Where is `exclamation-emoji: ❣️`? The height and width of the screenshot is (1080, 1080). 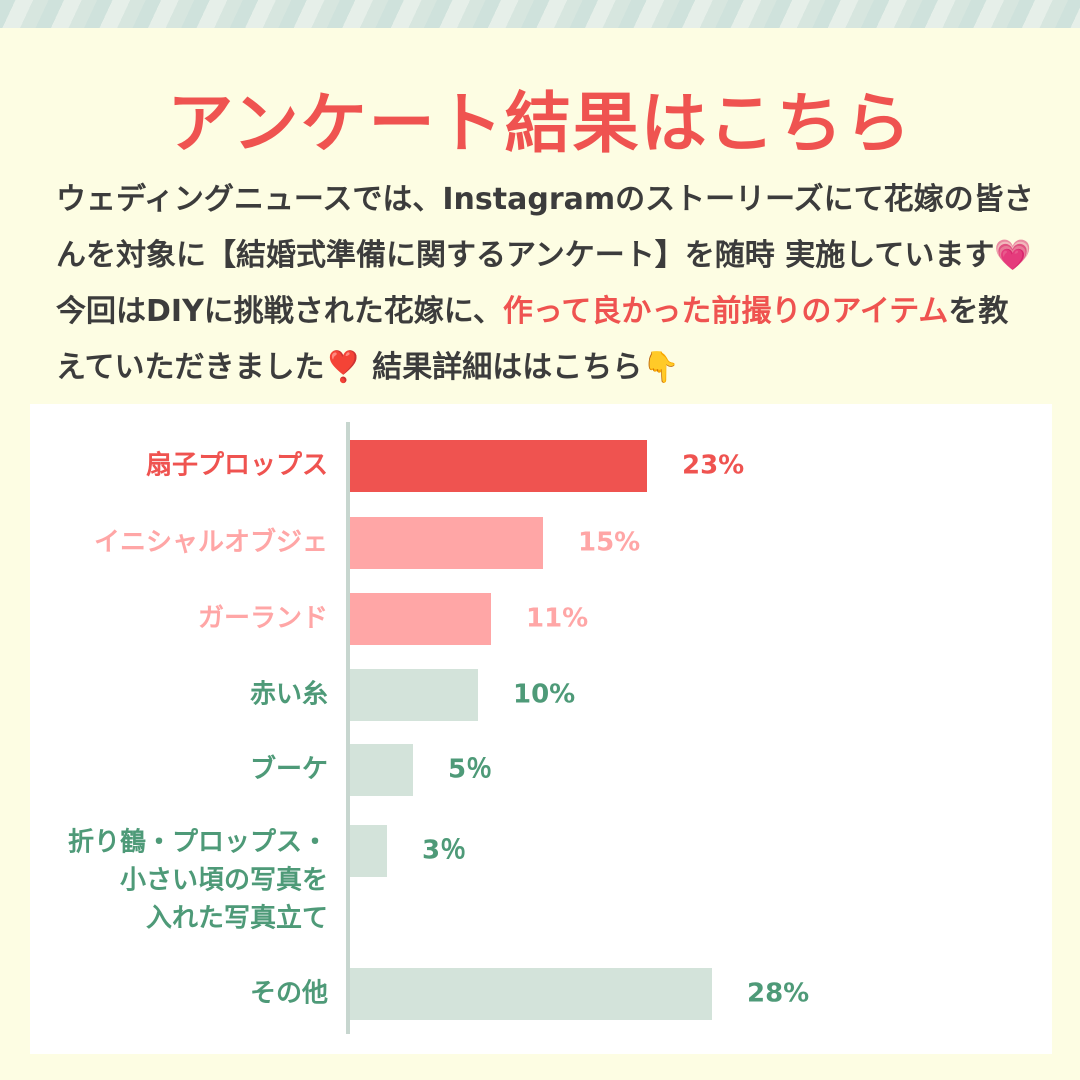 exclamation-emoji: ❣️ is located at coordinates (343, 367).